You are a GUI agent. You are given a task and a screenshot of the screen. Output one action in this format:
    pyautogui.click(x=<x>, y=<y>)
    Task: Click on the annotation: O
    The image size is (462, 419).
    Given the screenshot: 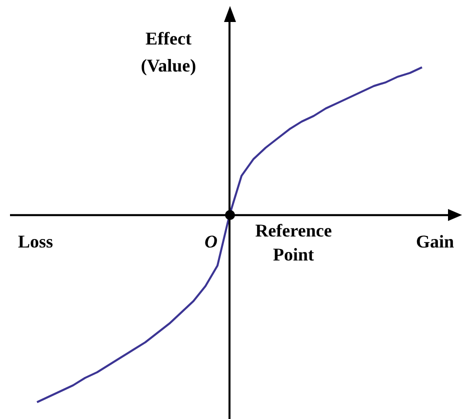 What is the action you would take?
    pyautogui.click(x=211, y=242)
    